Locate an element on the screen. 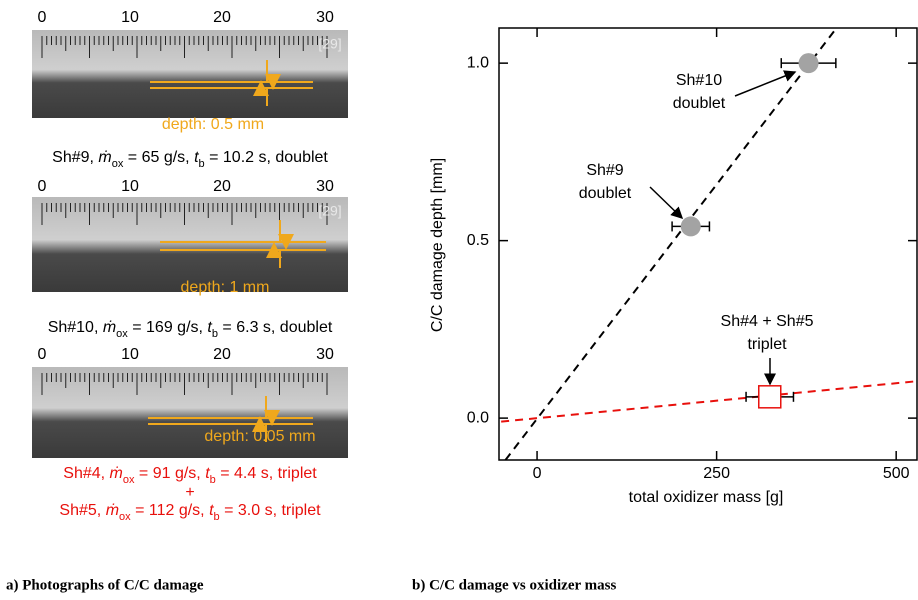 The height and width of the screenshot is (600, 918). photo-caption: + is located at coordinates (189, 492).